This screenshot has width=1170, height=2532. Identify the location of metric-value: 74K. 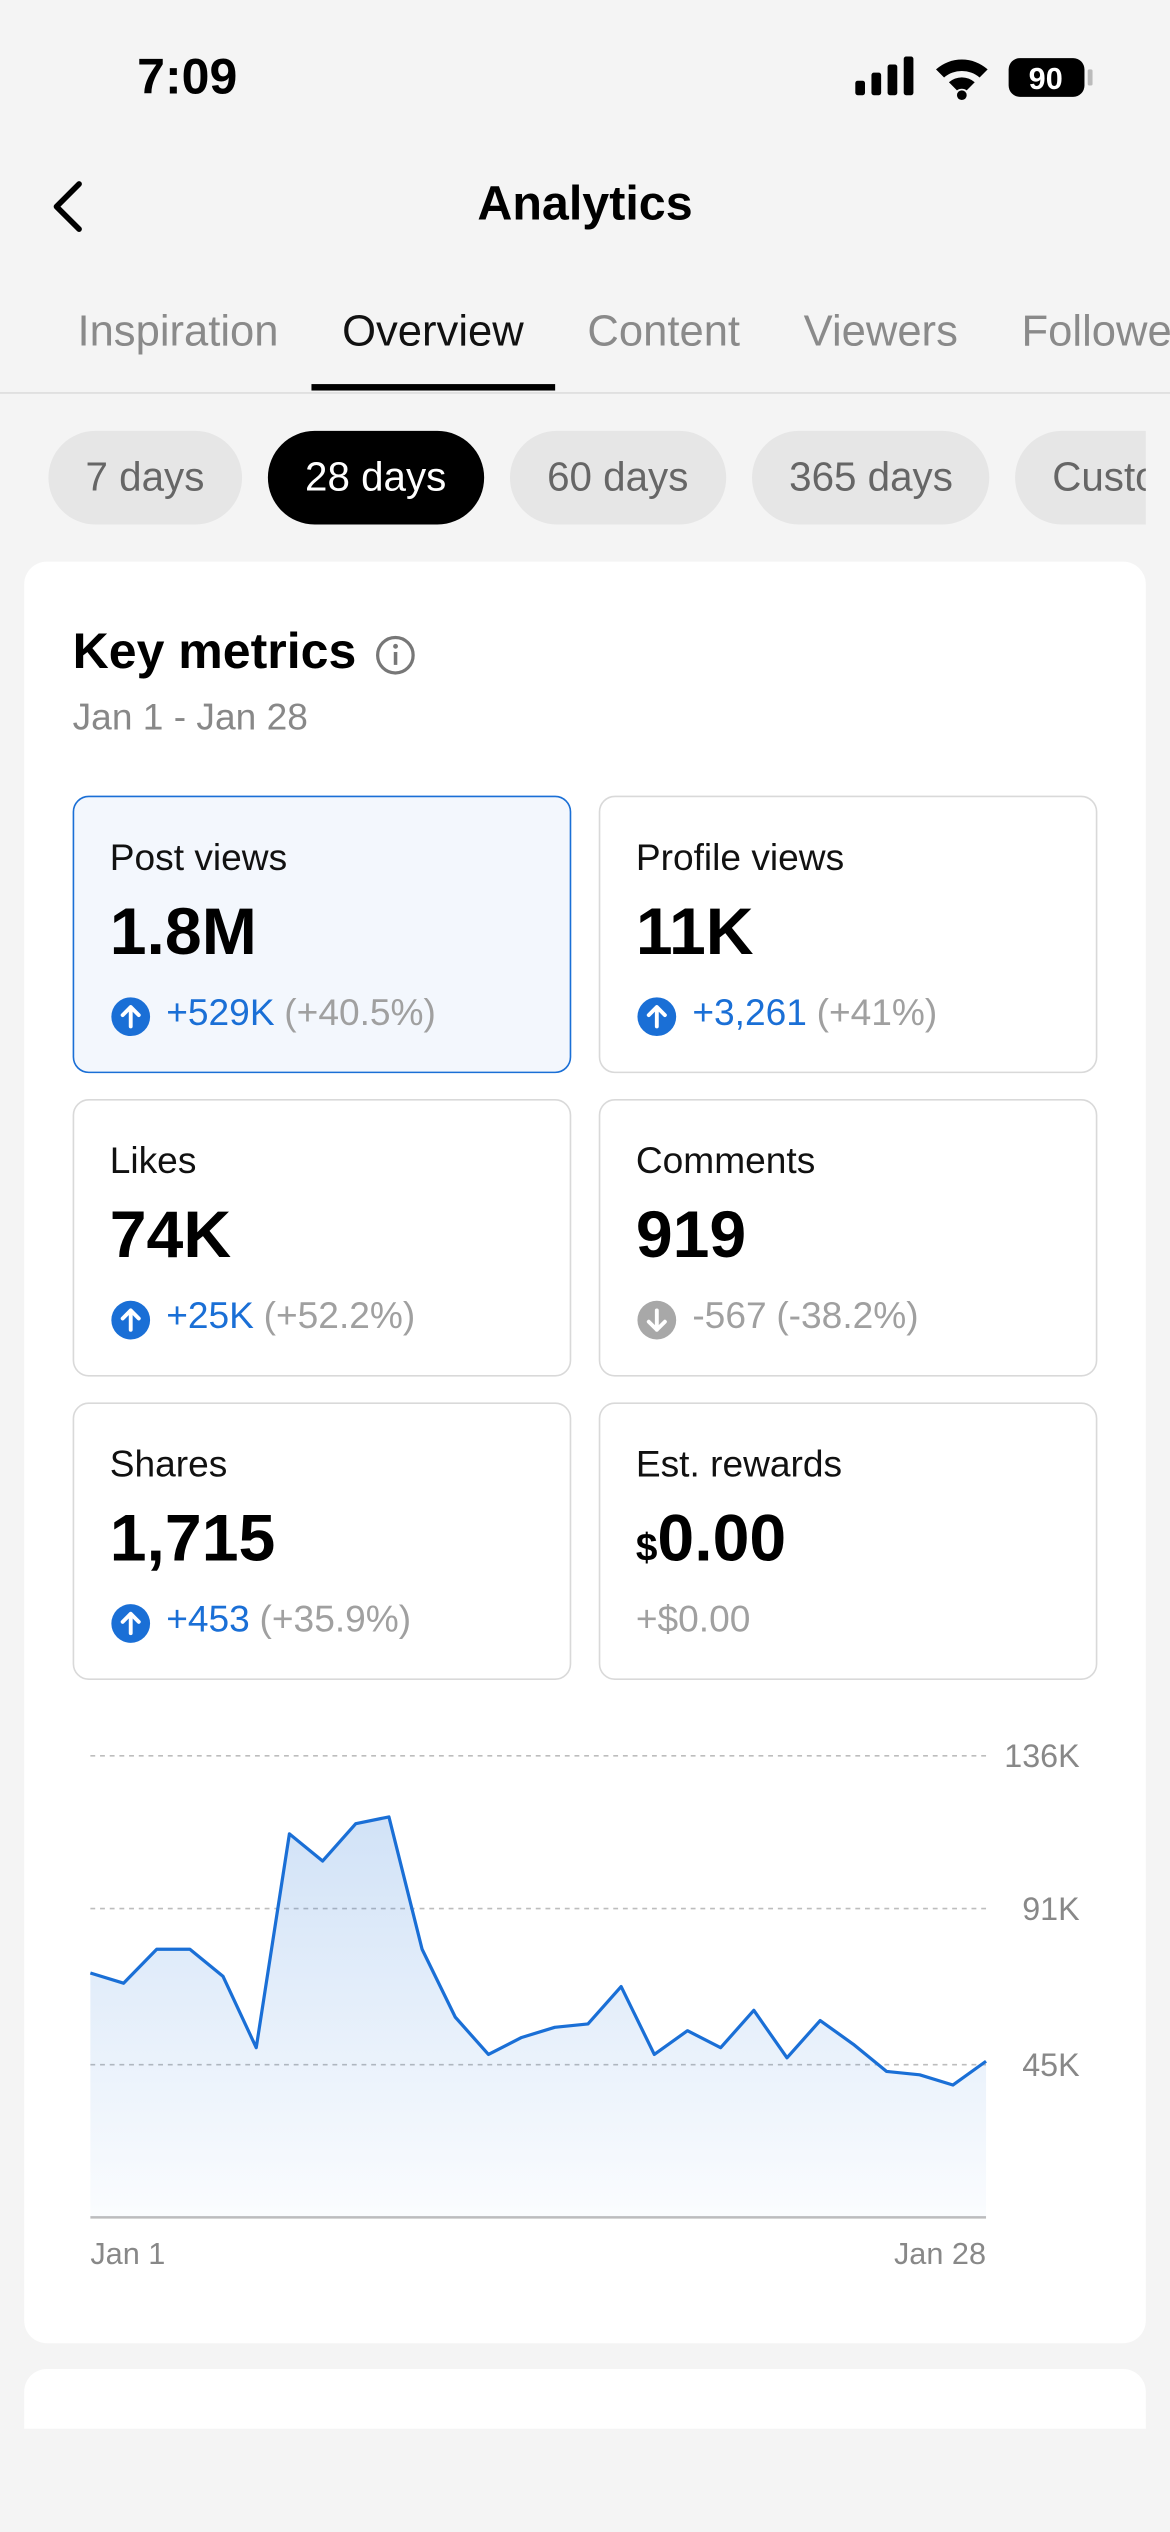
(170, 1235).